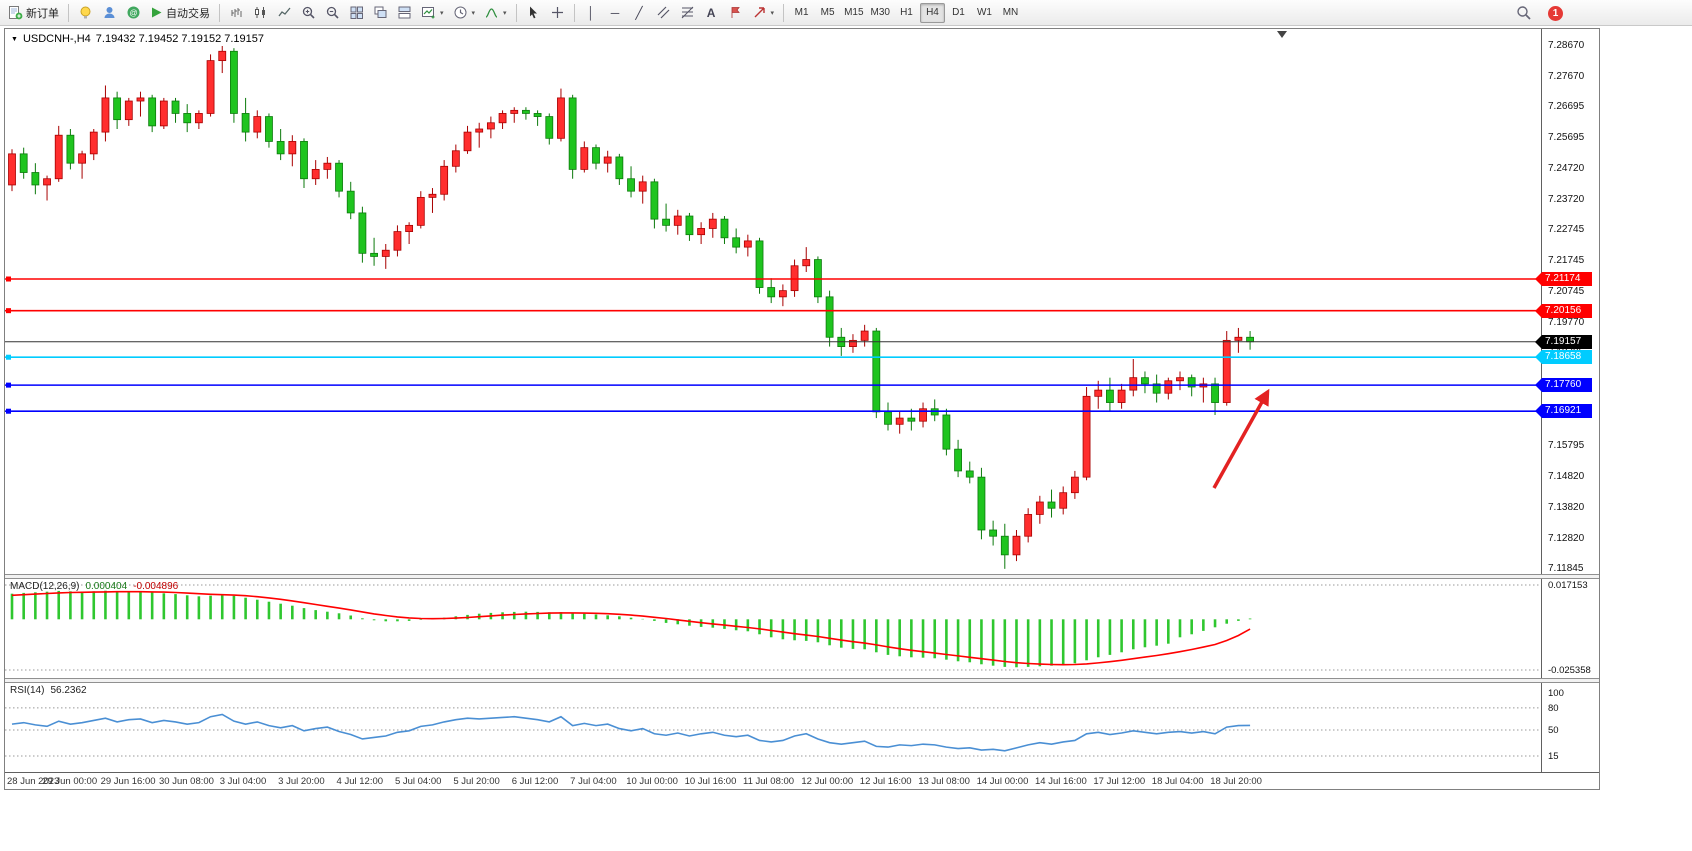 This screenshot has width=1692, height=851. I want to click on tile-windows-button, so click(356, 13).